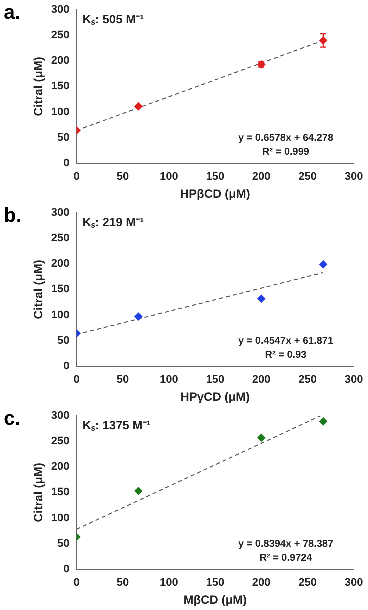  I want to click on x-axis-title: HPβCD (μM), so click(215, 194).